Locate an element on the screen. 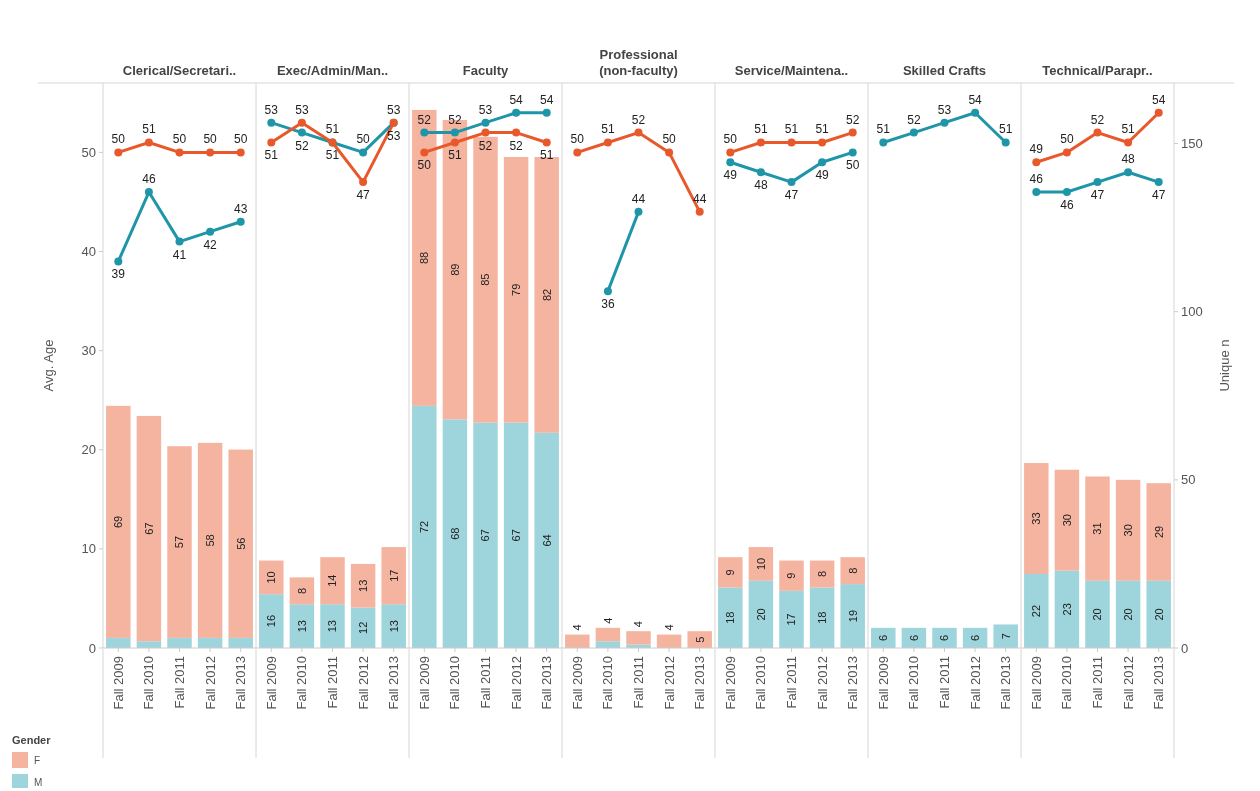 Image resolution: width=1260 pixels, height=791 pixels. data-label: 85 is located at coordinates (485, 279).